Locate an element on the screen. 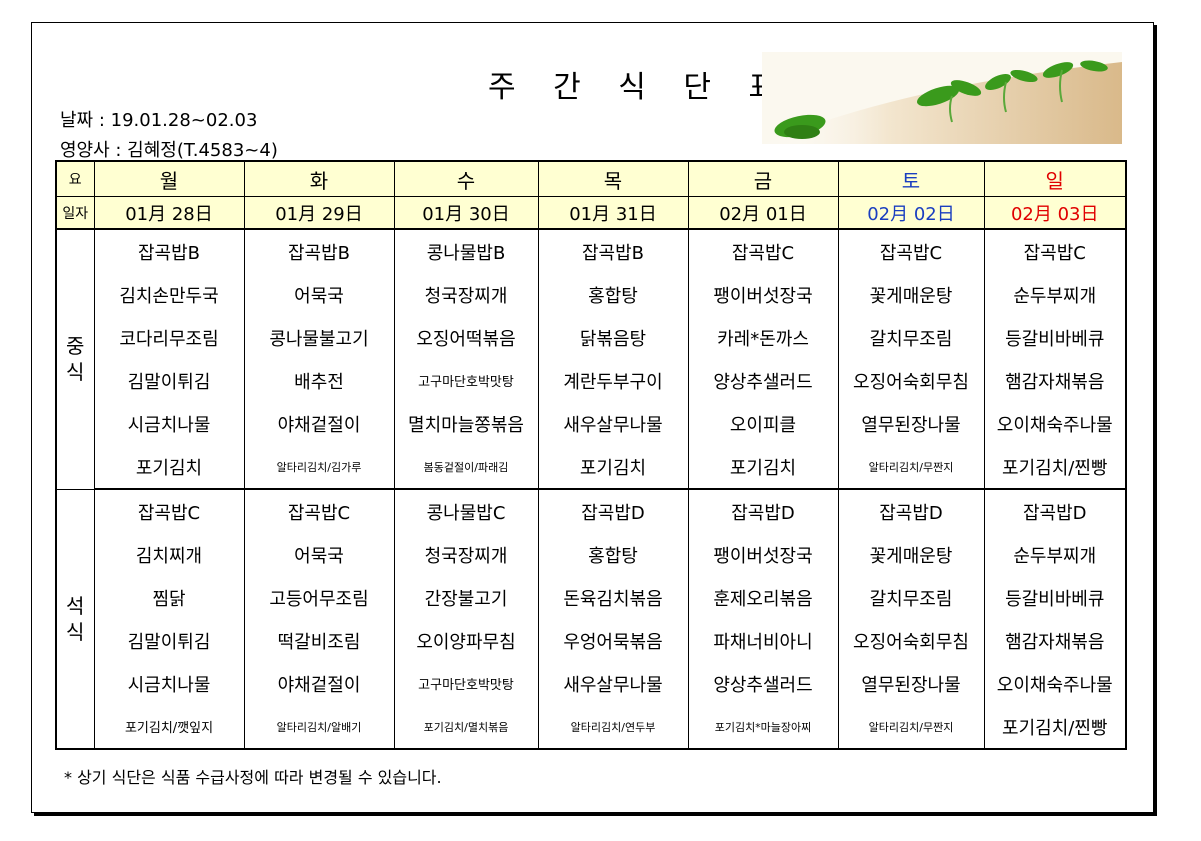 This screenshot has height=841, width=1201. menu-item-wed: 콩나물밥B is located at coordinates (466, 251).